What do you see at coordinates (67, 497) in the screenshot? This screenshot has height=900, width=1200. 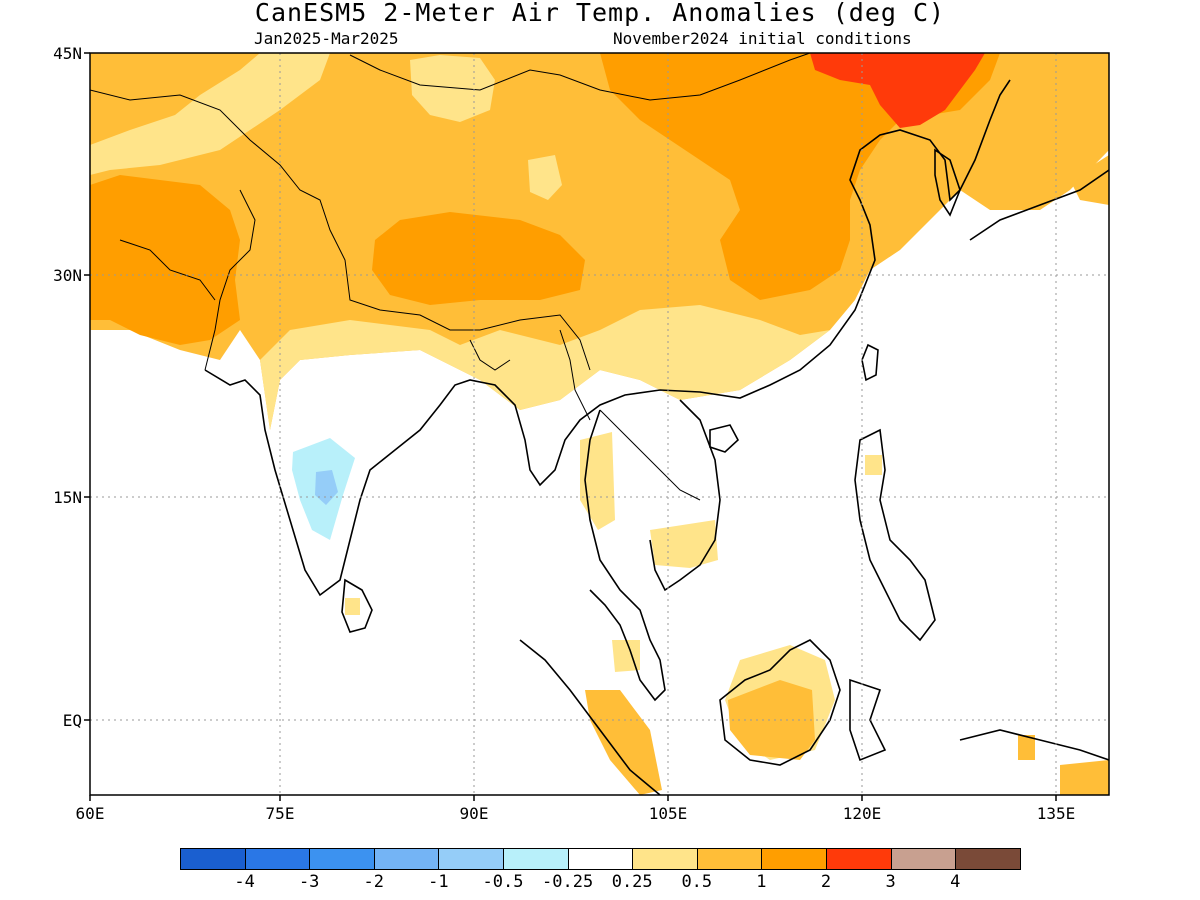 I see `lat-label-15n: 15N` at bounding box center [67, 497].